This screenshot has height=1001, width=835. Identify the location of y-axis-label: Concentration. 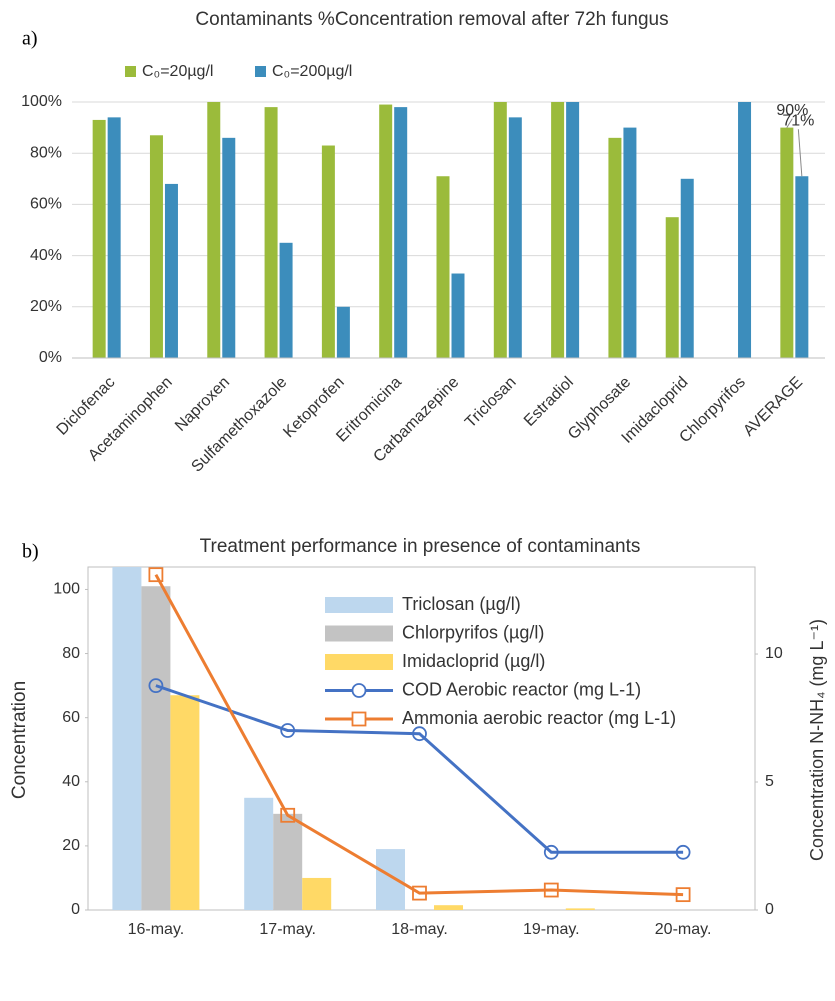
(19, 740).